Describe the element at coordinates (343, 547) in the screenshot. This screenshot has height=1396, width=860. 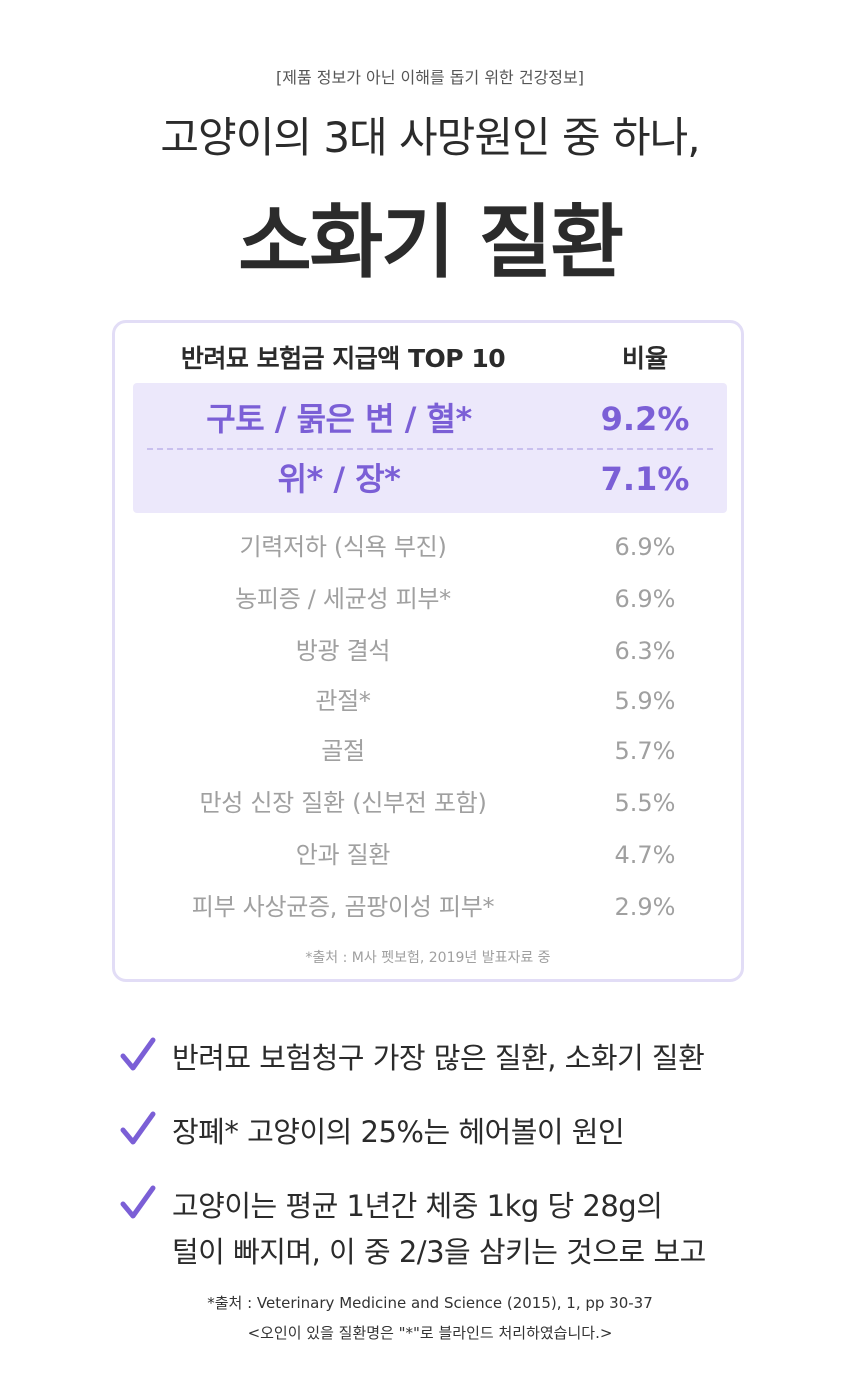
I see `row-name: 기력저하 (식욕 부진)` at that location.